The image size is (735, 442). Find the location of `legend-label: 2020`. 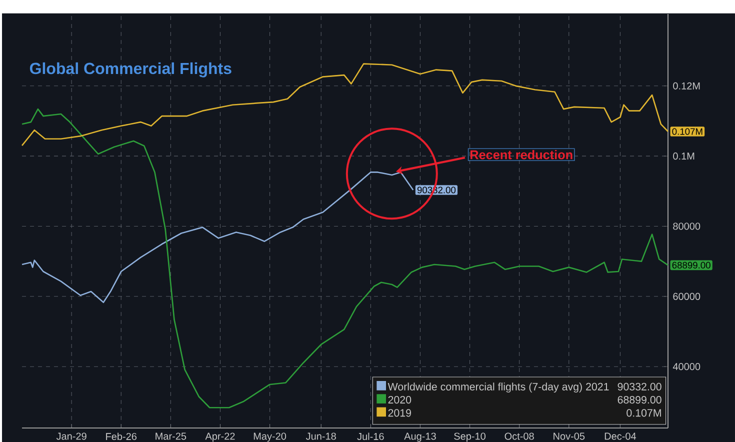

legend-label: 2020 is located at coordinates (400, 400).